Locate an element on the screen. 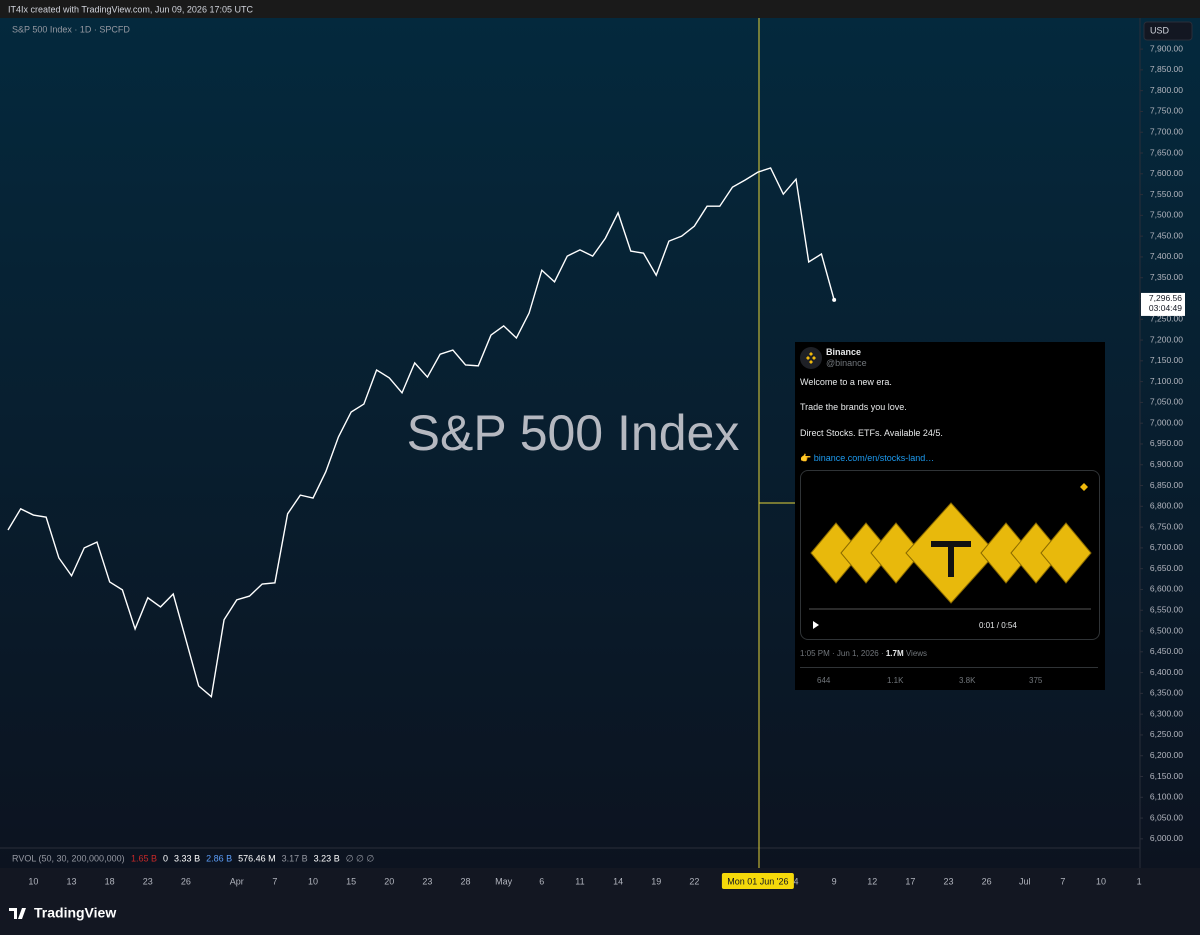 Image resolution: width=1200 pixels, height=935 pixels. y-tick-label: 7,900.00 is located at coordinates (1166, 48).